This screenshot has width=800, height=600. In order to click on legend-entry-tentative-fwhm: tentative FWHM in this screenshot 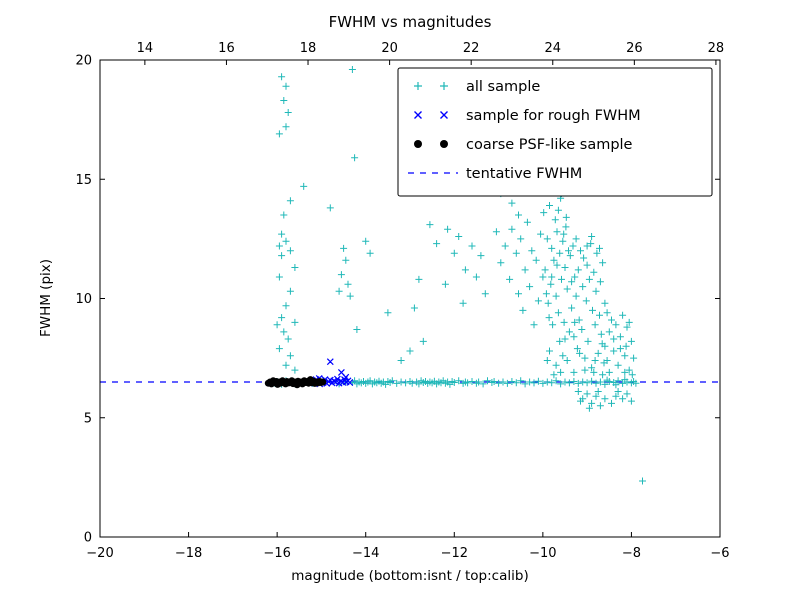, I will do `click(495, 174)`.